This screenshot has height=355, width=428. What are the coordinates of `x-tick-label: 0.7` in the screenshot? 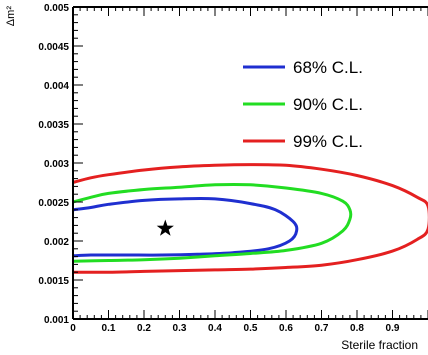 It's located at (322, 328).